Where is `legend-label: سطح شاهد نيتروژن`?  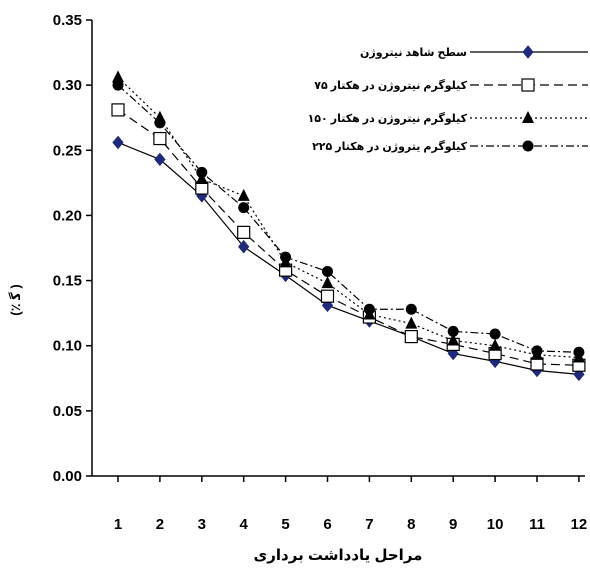 legend-label: سطح شاهد نيتروژن is located at coordinates (413, 53).